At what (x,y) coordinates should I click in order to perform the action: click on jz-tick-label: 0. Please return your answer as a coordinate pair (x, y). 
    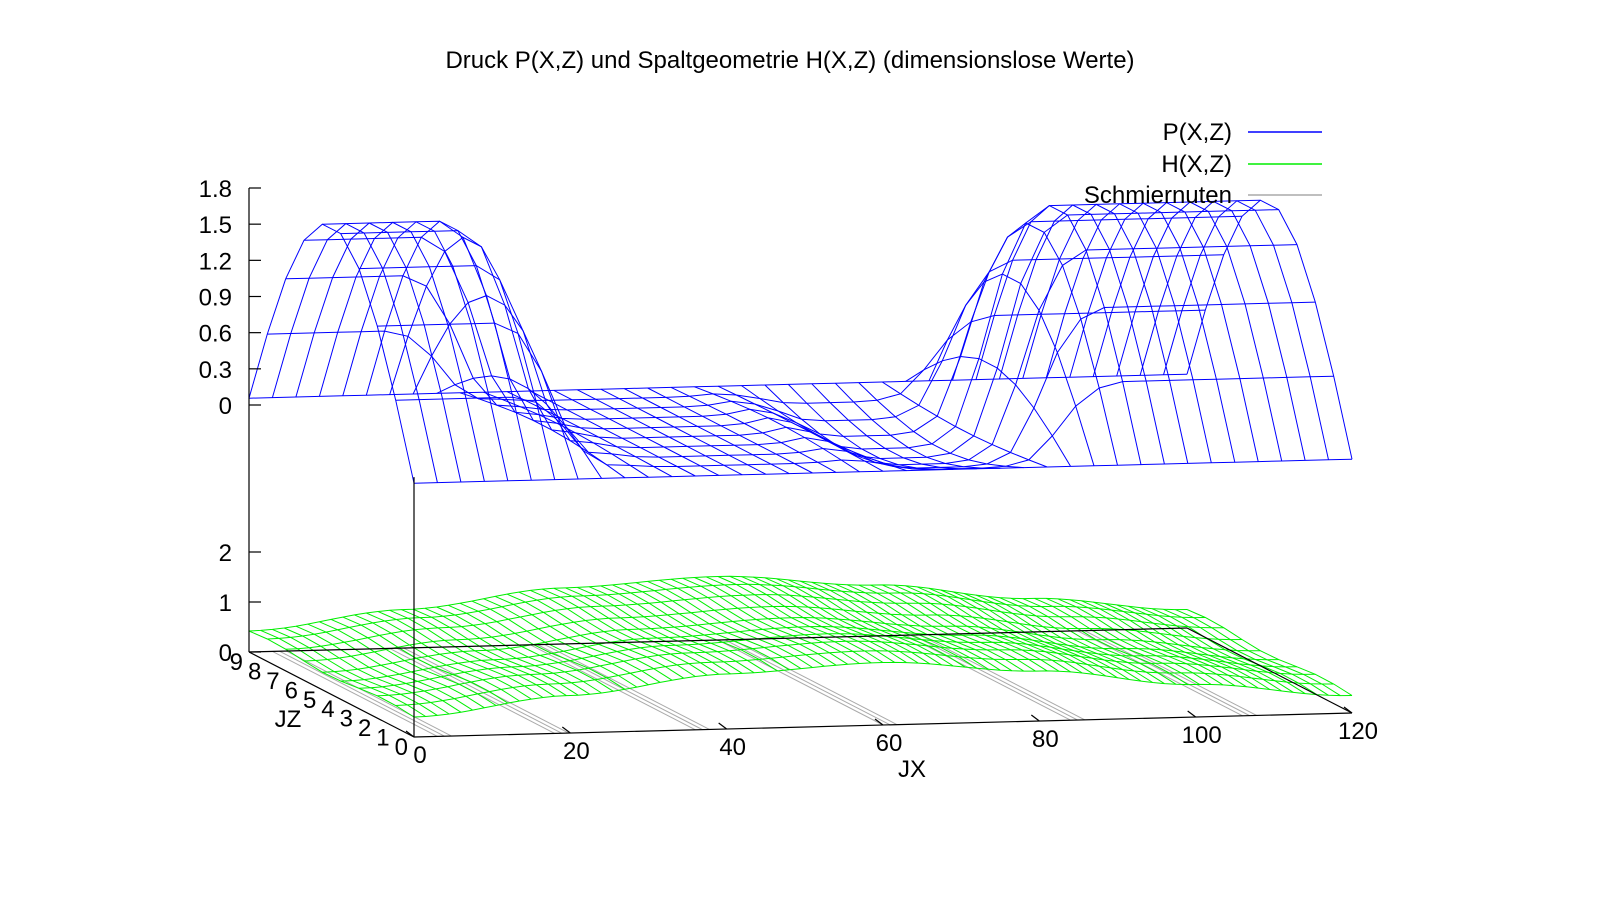
    Looking at the image, I should click on (401, 747).